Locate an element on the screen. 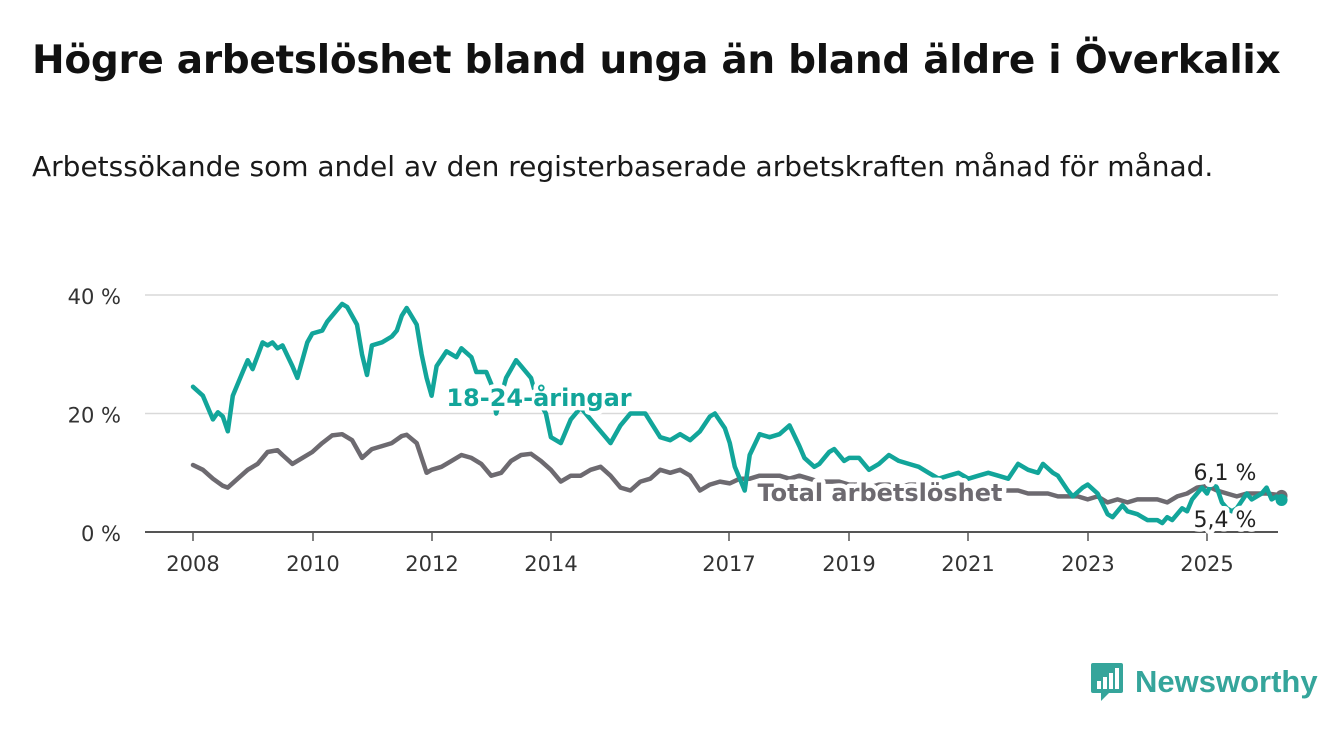  label-halo: Total arbetslöshet is located at coordinates (879, 493).